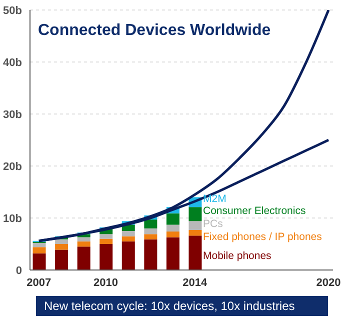 Image resolution: width=345 pixels, height=320 pixels. I want to click on series-label: Fixed phones / IP phones, so click(262, 237).